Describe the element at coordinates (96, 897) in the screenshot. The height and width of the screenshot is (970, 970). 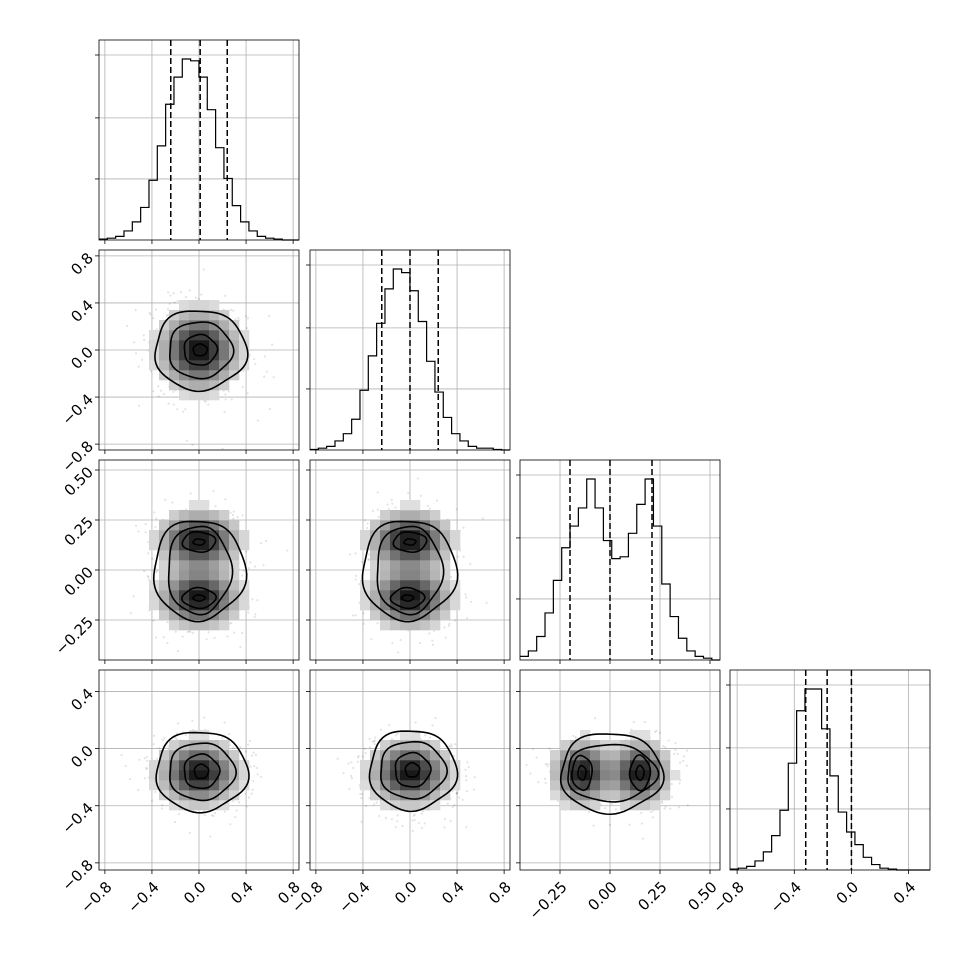
I see `x-tick-label-col1: −0.8` at that location.